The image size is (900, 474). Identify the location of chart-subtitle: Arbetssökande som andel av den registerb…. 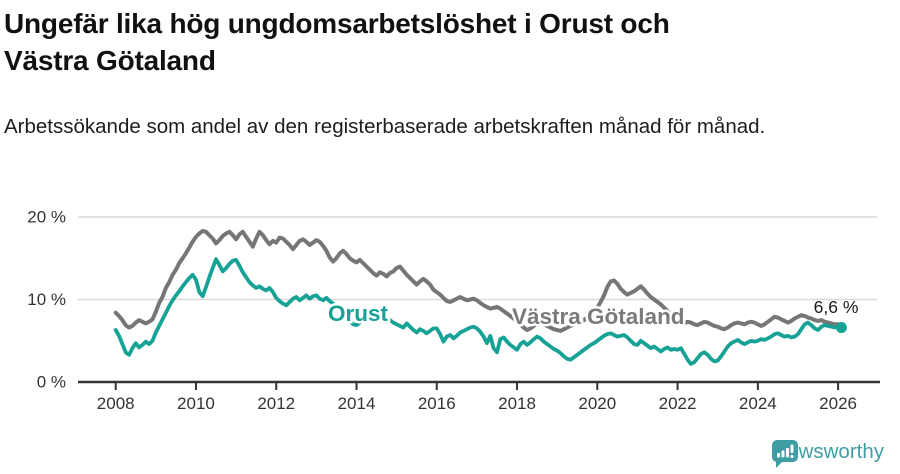
(385, 126).